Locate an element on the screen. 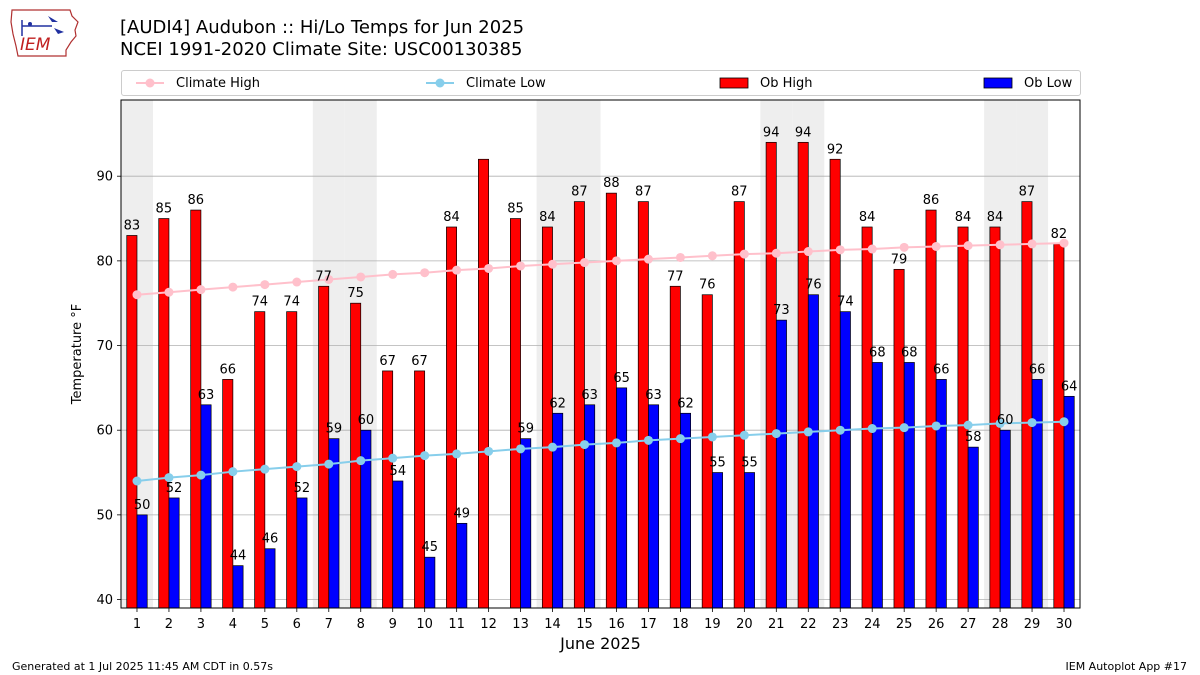 The image size is (1200, 675). ob-high-value-label: 67 is located at coordinates (419, 361).